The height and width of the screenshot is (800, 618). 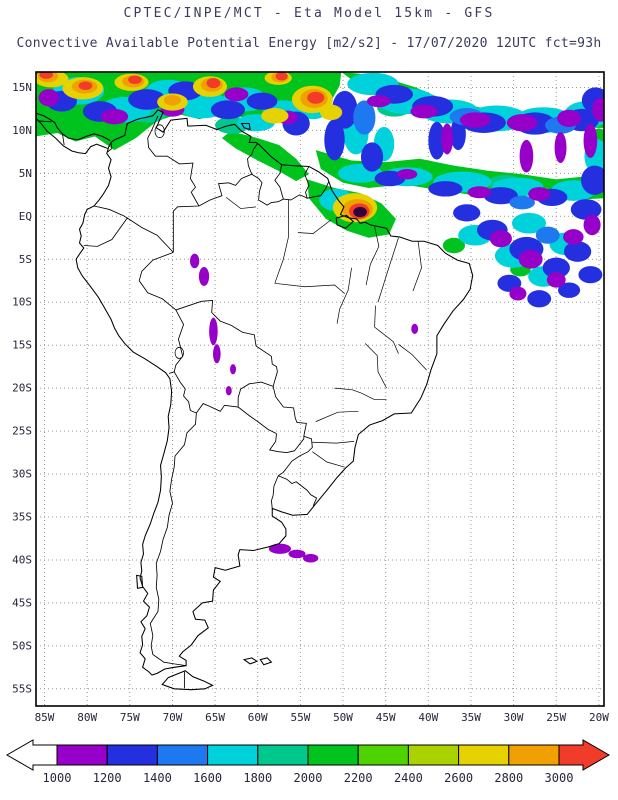 I want to click on lat-tick-label: 10S, so click(x=22, y=302).